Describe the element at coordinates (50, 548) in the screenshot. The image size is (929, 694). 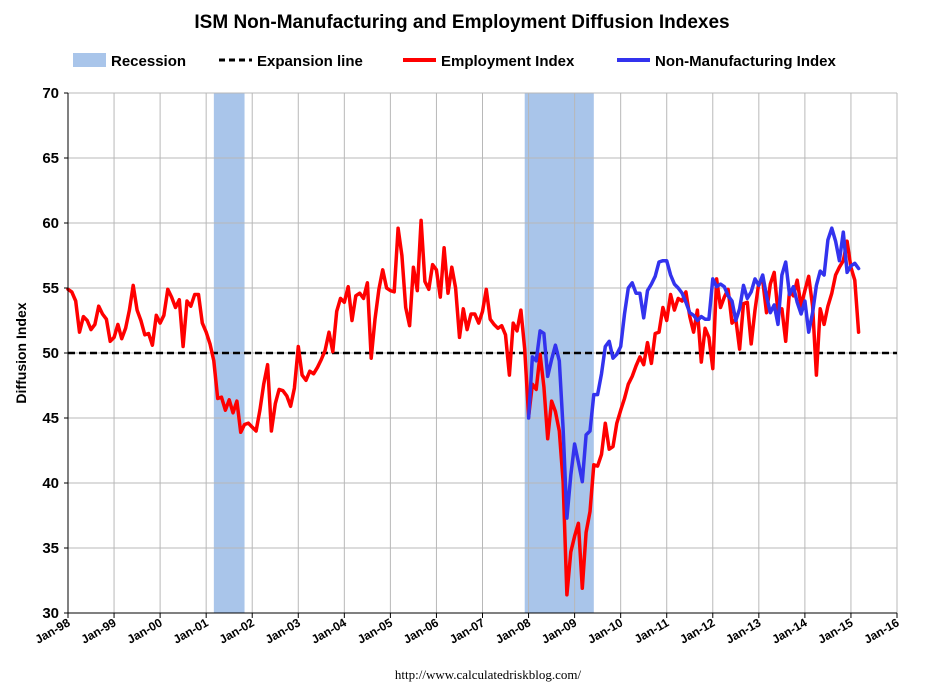
I see `y-tick-label-35: 35` at that location.